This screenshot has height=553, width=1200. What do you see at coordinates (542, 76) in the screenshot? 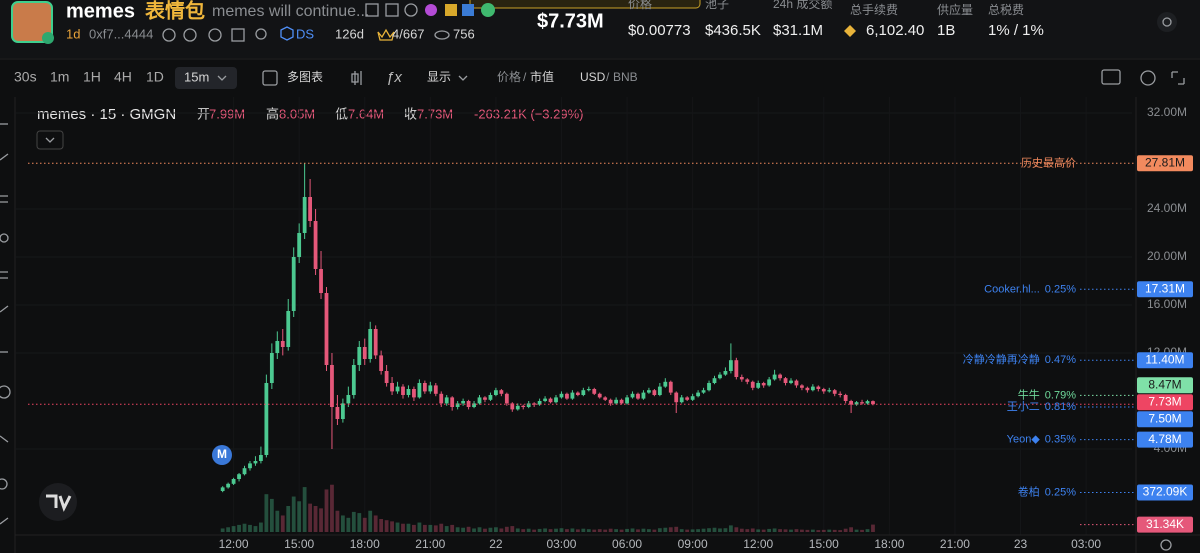
I see `mcap-toggle: 市值` at bounding box center [542, 76].